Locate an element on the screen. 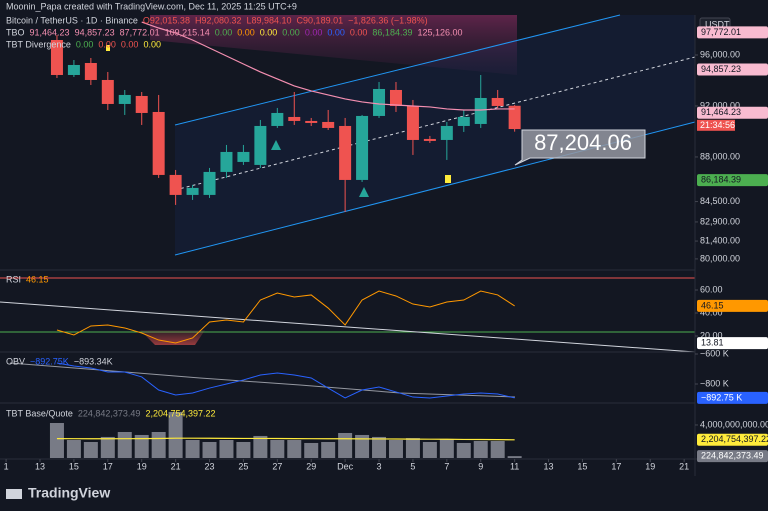 The image size is (768, 511). x-tick-label: 3 is located at coordinates (379, 466).